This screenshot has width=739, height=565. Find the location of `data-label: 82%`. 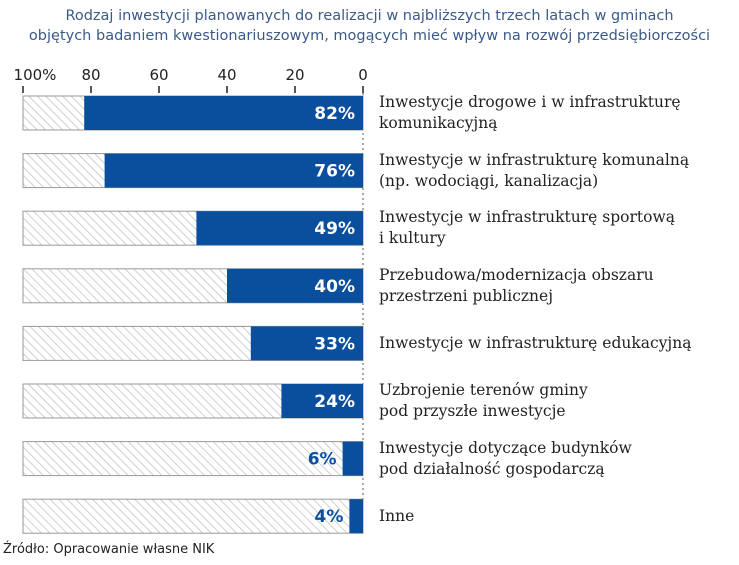

data-label: 82% is located at coordinates (334, 114).